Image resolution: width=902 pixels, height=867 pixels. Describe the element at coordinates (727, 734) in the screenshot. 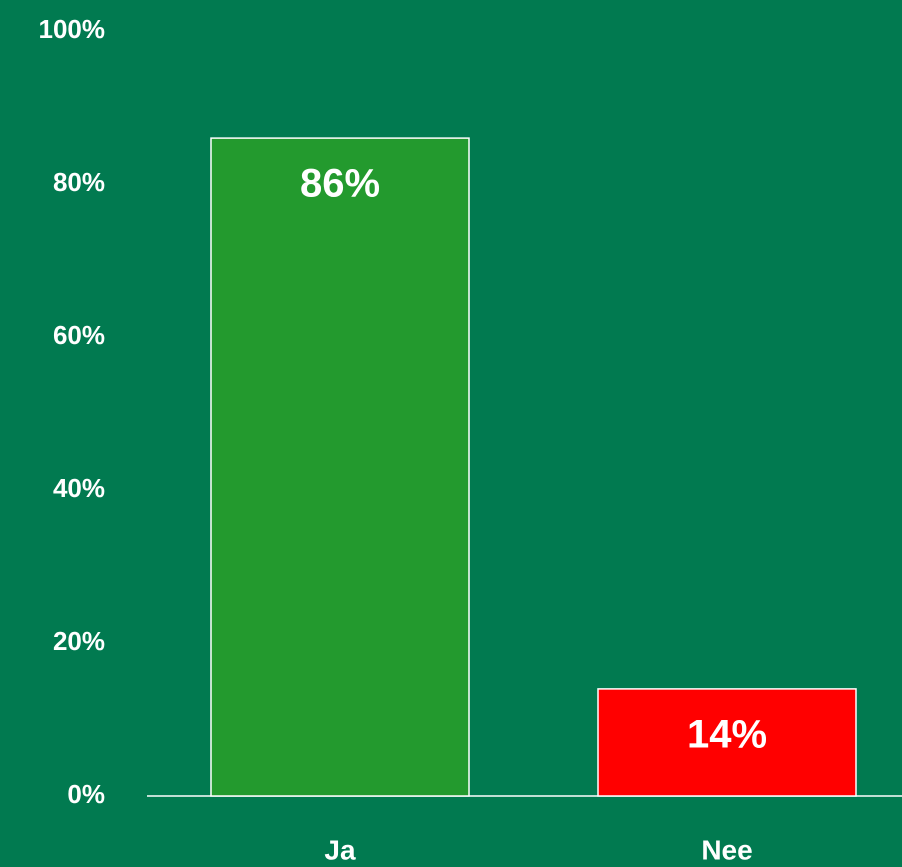

I see `data-label: 14%` at that location.